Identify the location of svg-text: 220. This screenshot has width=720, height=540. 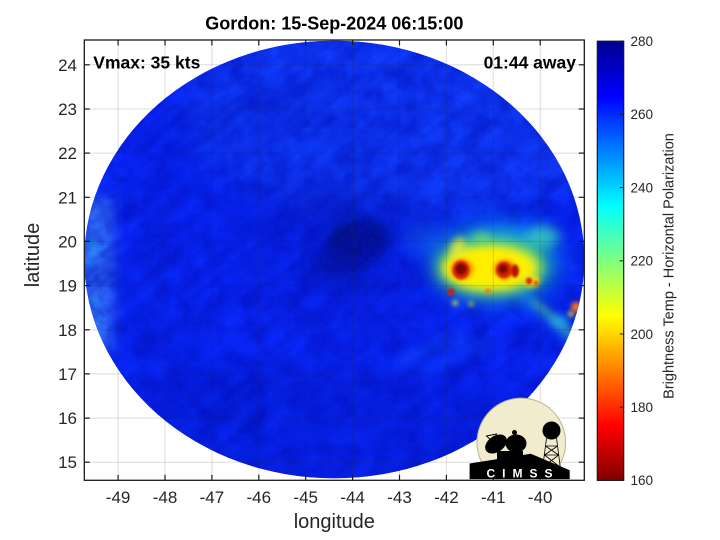
(642, 261).